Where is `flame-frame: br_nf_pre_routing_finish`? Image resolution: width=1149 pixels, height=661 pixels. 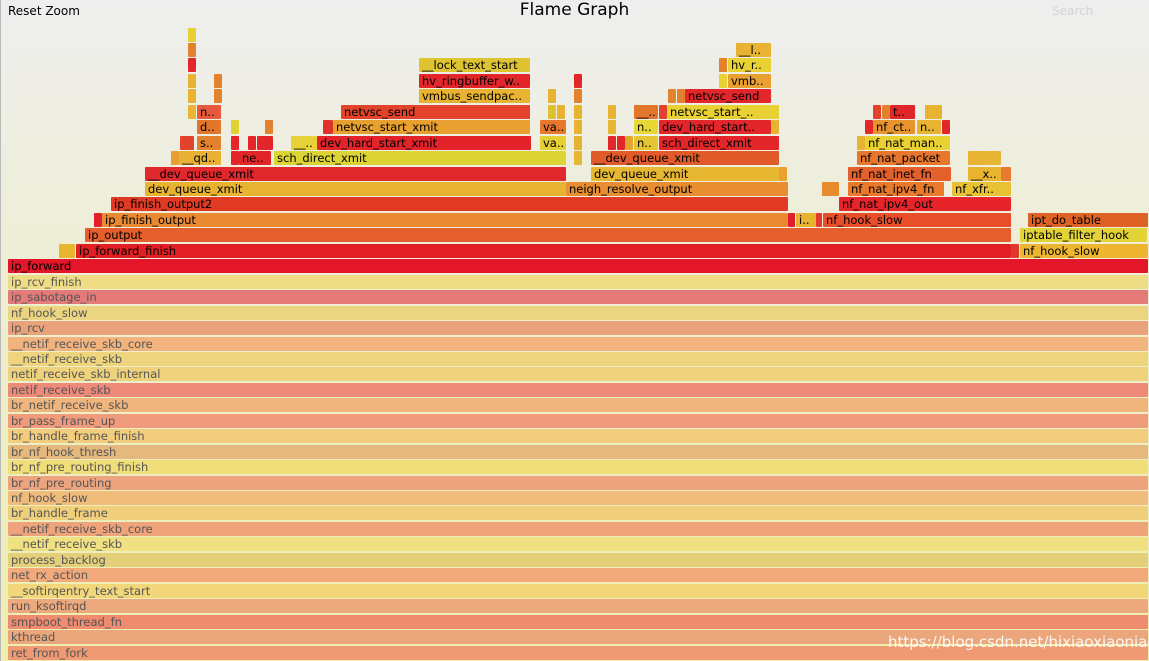
flame-frame: br_nf_pre_routing_finish is located at coordinates (578, 467).